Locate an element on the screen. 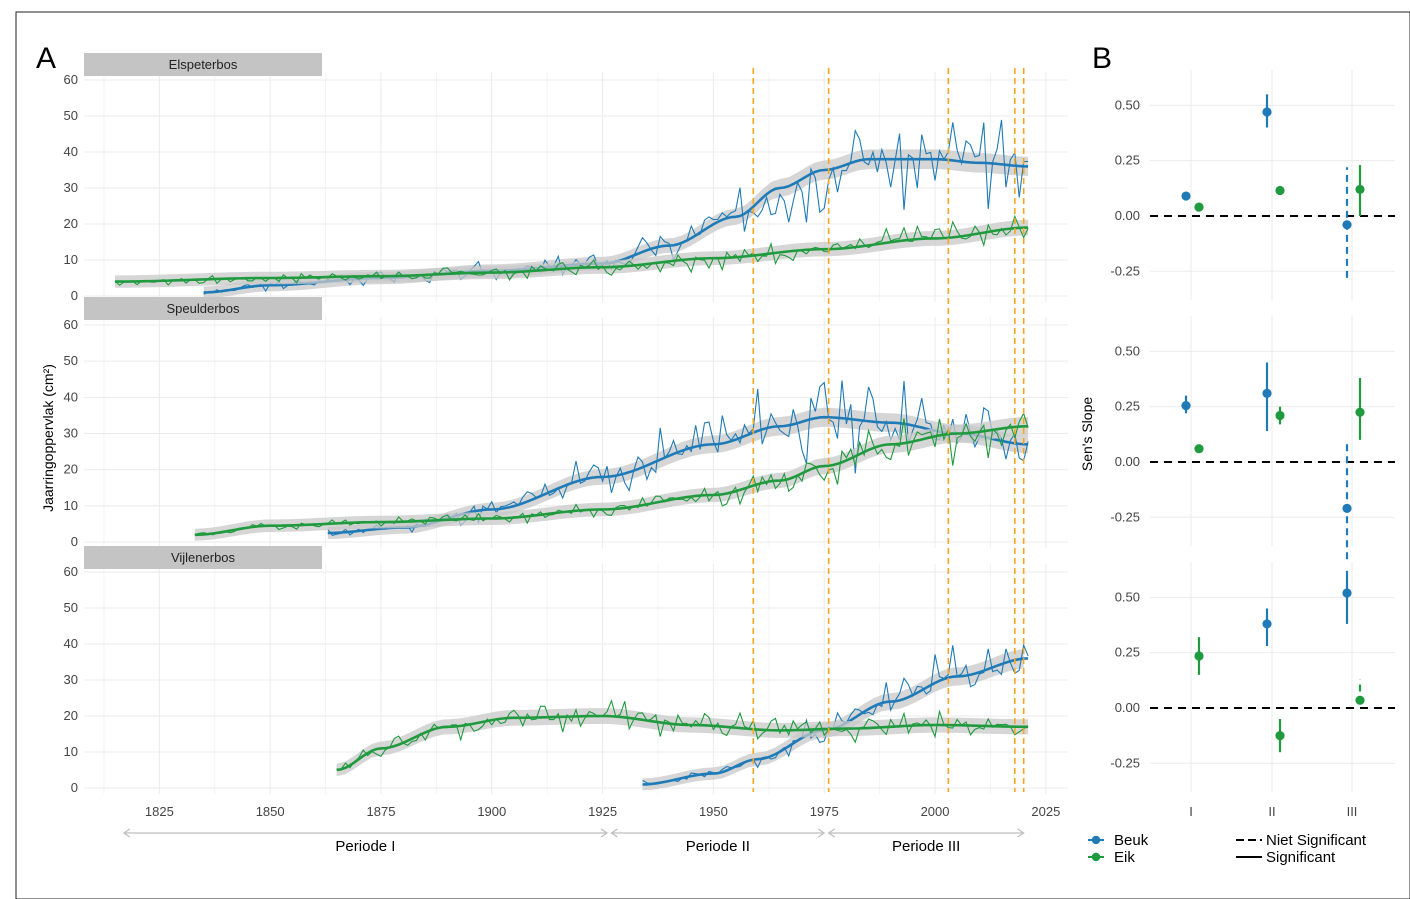 The width and height of the screenshot is (1410, 899). facet-title-vijlenerbos: Vijlenerbos is located at coordinates (203, 557).